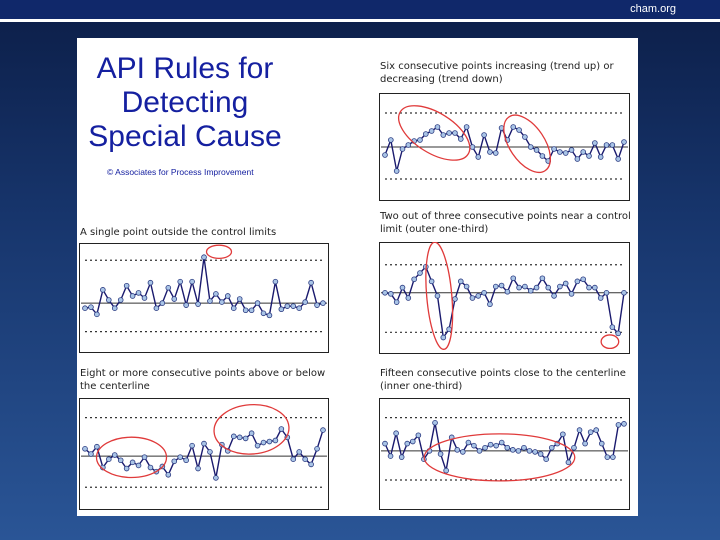 The image size is (720, 540). What do you see at coordinates (185, 68) in the screenshot?
I see `slide-title-line-1: API Rules for` at bounding box center [185, 68].